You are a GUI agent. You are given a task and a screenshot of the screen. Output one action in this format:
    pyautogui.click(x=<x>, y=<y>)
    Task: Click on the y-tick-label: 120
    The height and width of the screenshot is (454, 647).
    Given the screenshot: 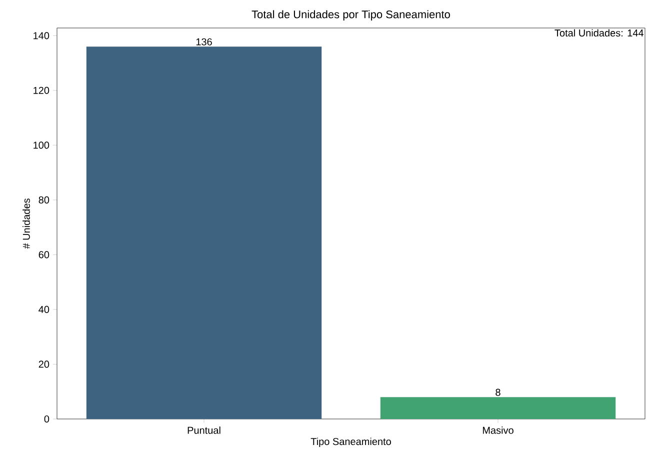 What is the action you would take?
    pyautogui.click(x=42, y=90)
    